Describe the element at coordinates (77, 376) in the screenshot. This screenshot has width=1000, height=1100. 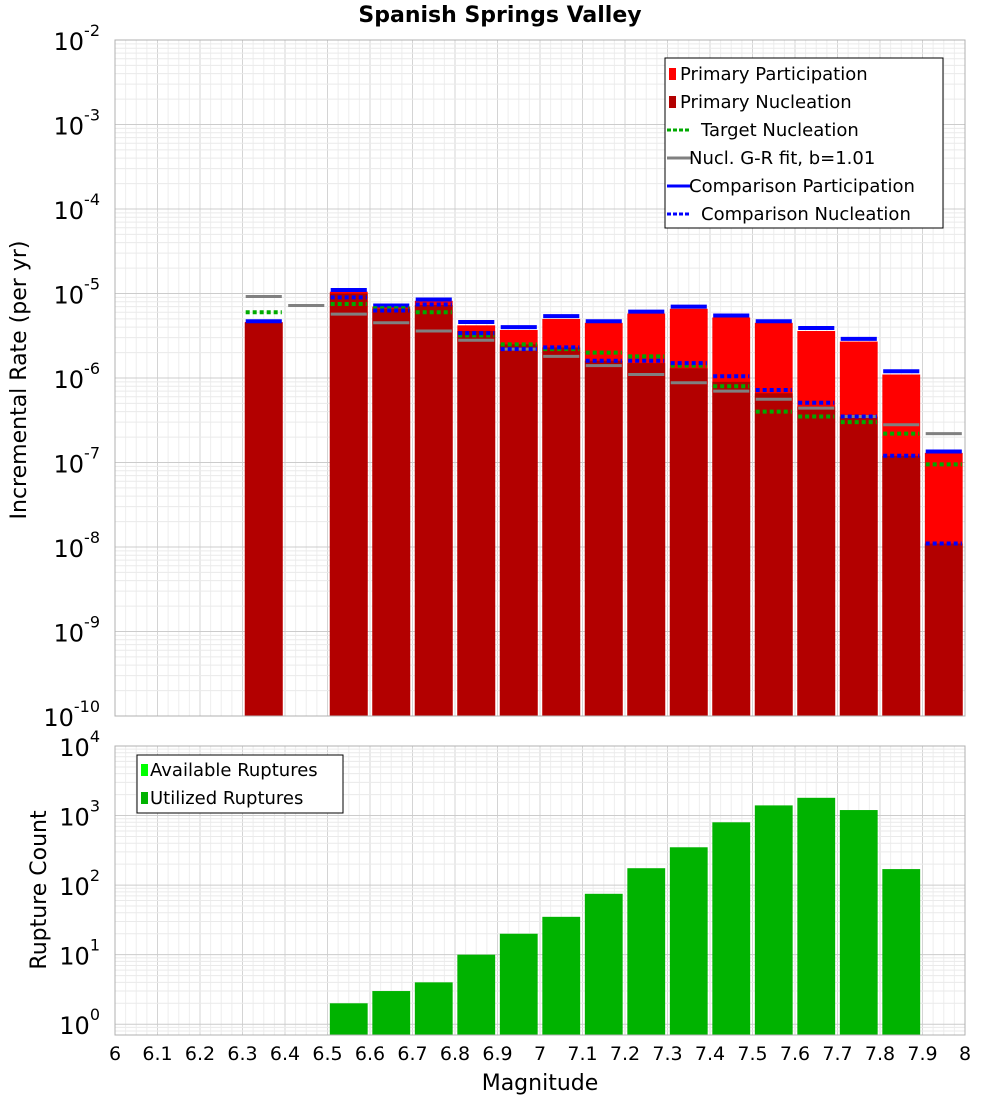
I see `y-tick-label: 10⁻⁶` at that location.